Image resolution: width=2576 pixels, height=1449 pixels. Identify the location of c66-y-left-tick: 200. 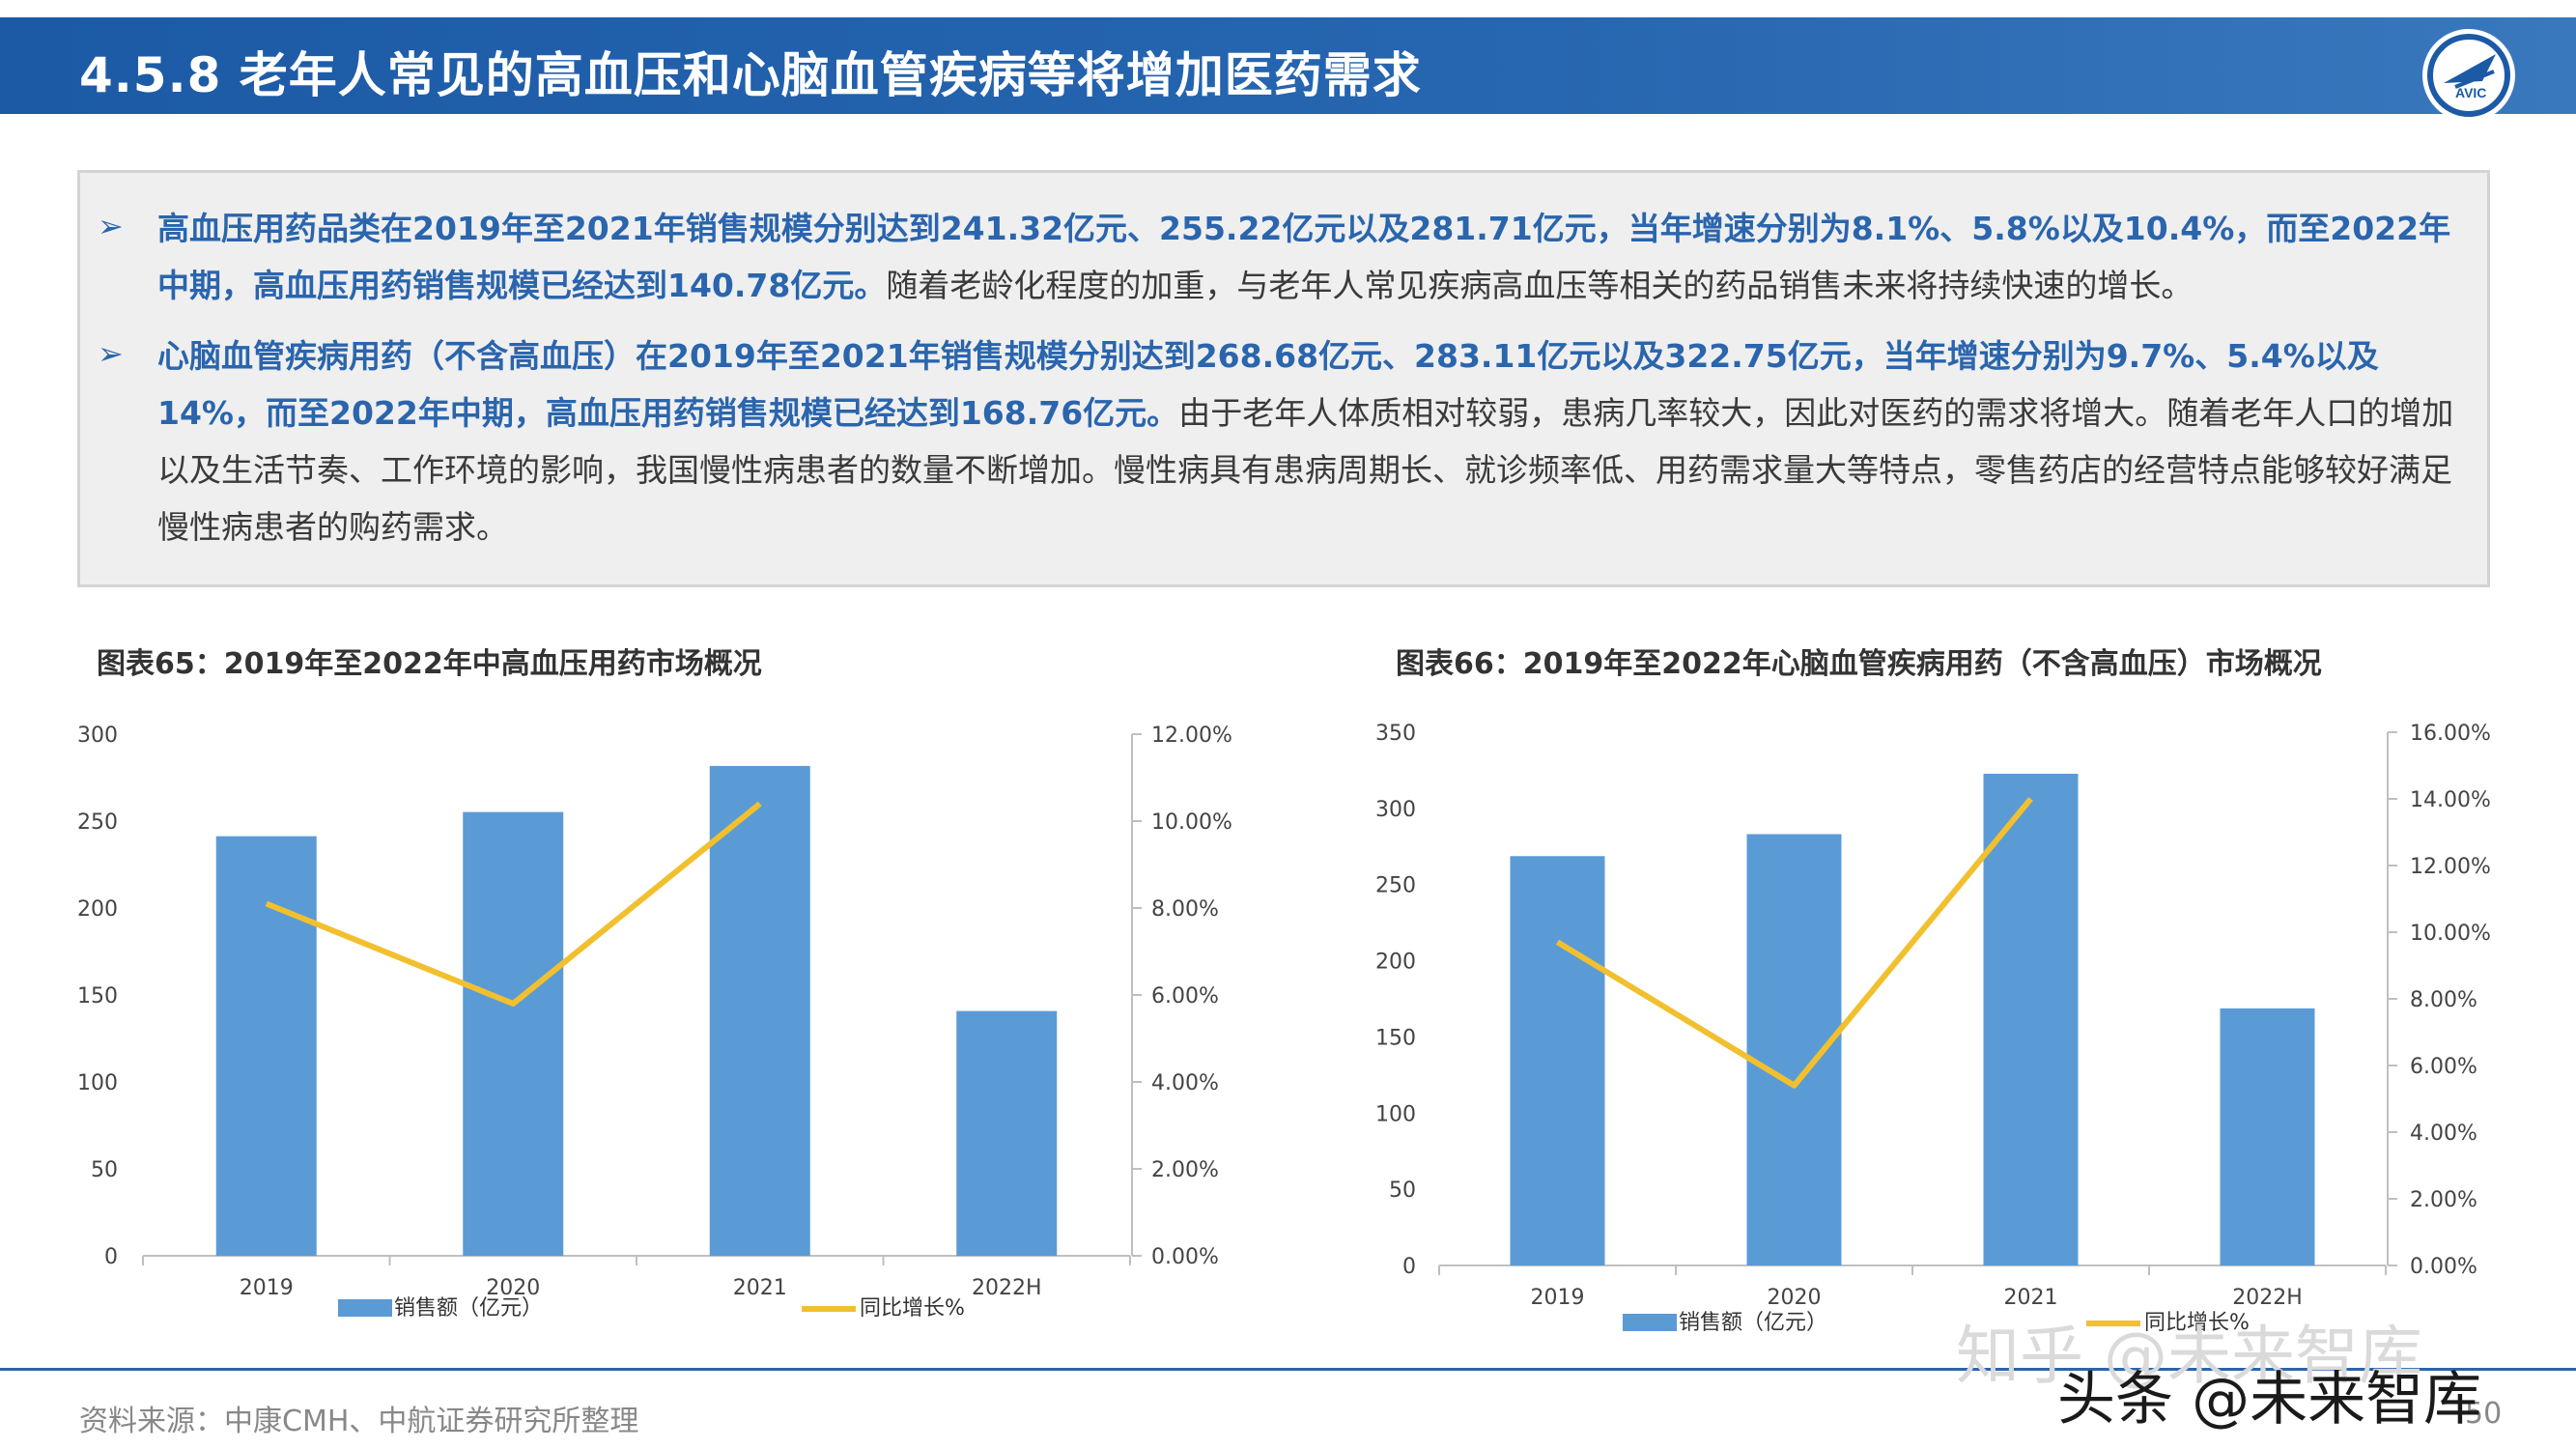
(1395, 963).